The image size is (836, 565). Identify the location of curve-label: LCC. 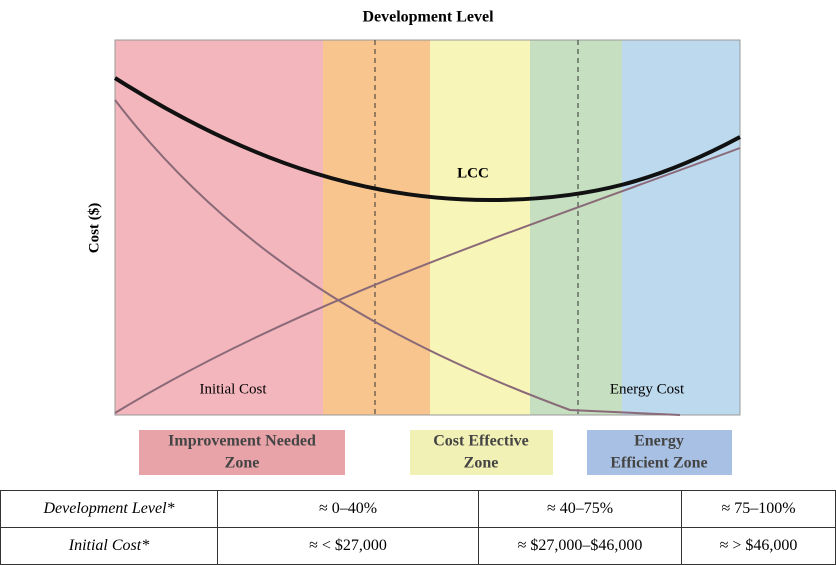
(473, 173).